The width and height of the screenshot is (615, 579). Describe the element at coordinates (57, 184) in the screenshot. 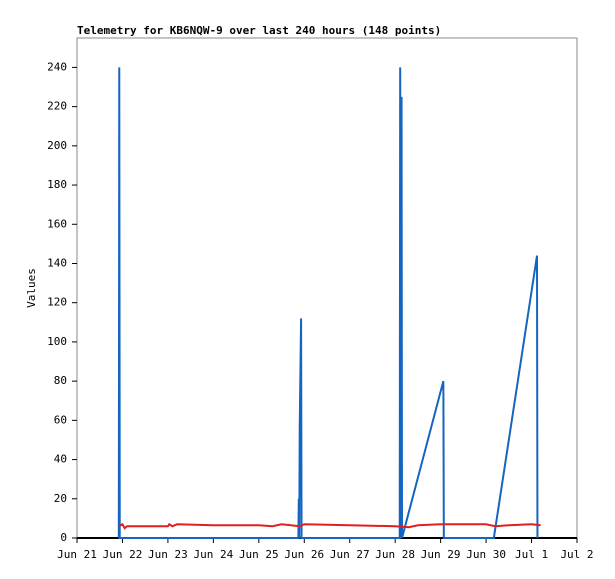

I see `y-tick-label: 180` at that location.